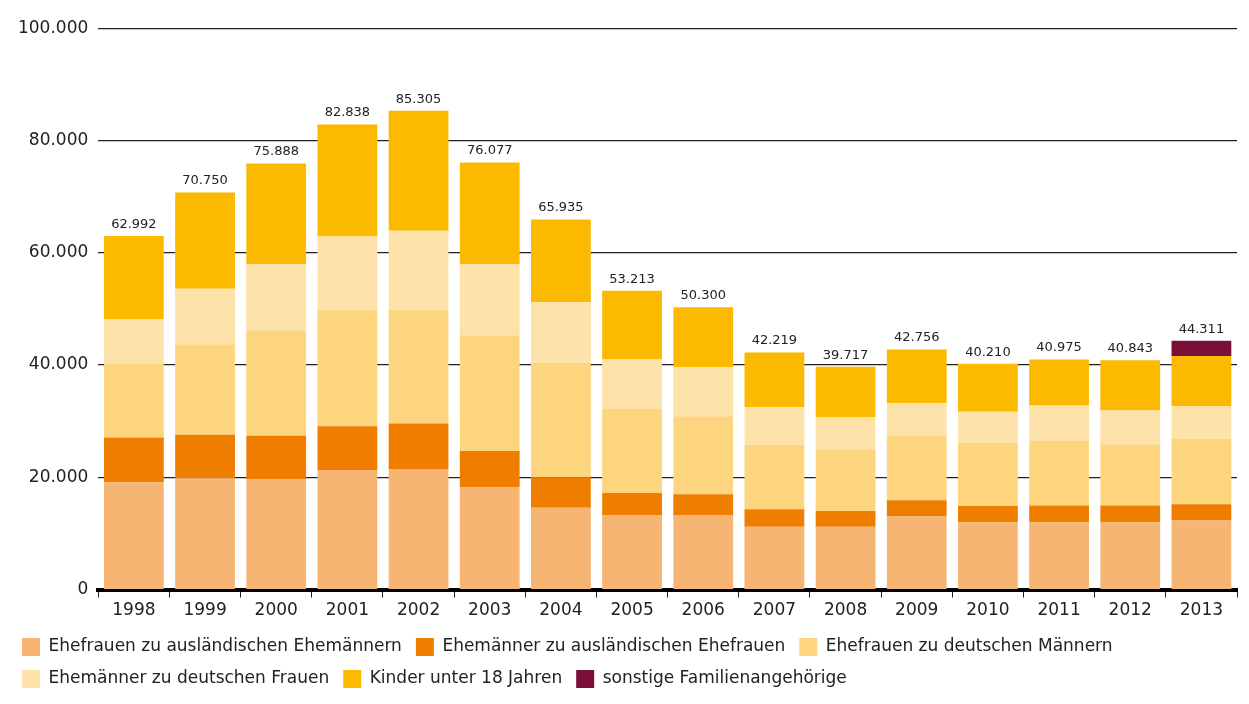 The image size is (1249, 704). Describe the element at coordinates (134, 223) in the screenshot. I see `total-label: 62.992` at that location.